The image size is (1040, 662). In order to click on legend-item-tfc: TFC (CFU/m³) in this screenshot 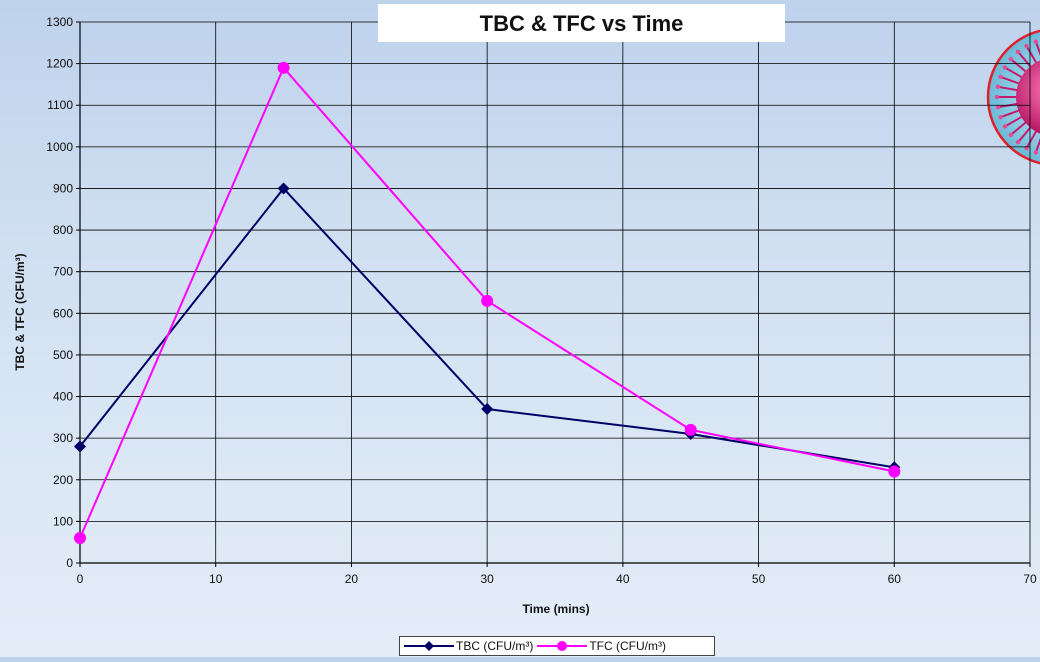, I will do `click(600, 646)`.